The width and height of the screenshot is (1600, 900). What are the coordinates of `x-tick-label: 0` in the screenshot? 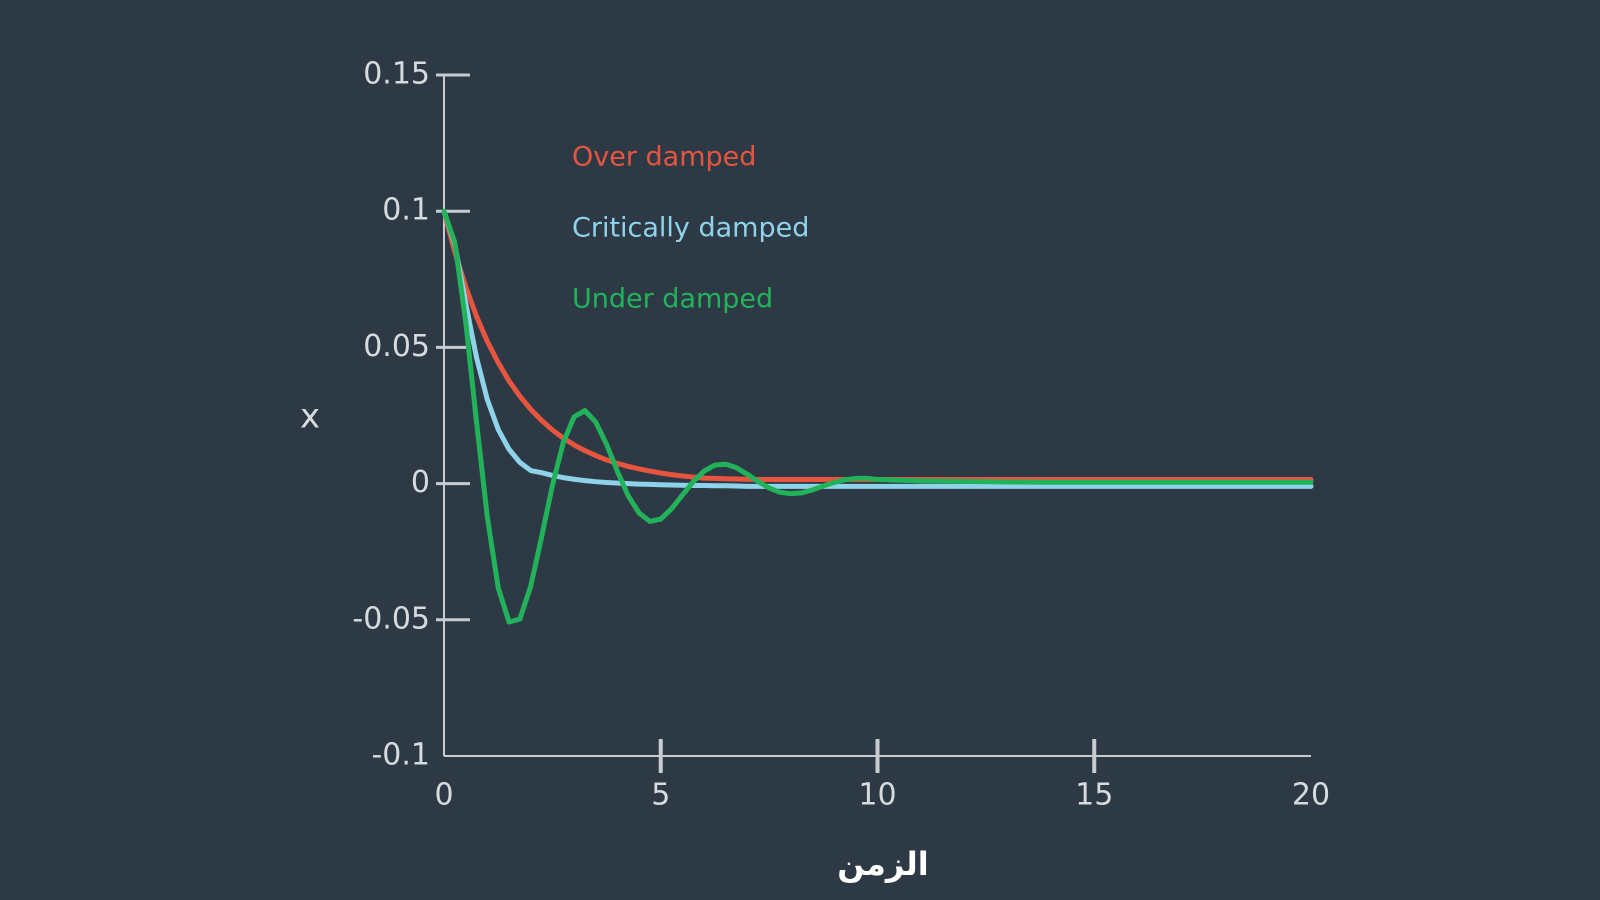 It's located at (443, 795).